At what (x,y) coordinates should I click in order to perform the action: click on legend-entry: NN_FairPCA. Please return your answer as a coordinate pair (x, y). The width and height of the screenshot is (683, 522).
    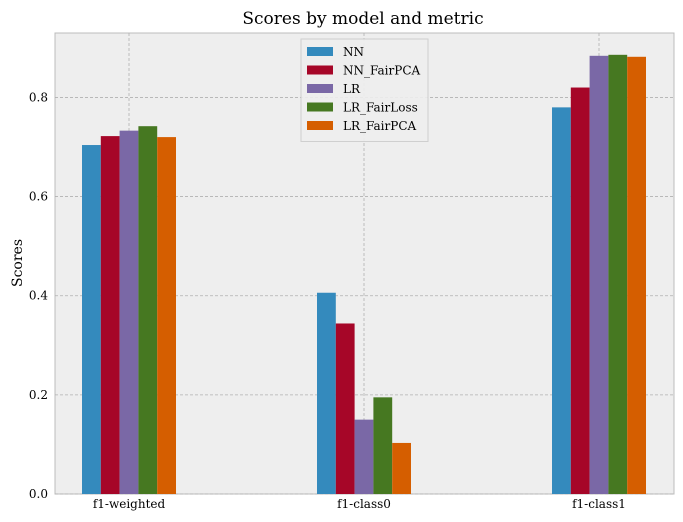
    Looking at the image, I should click on (381, 71).